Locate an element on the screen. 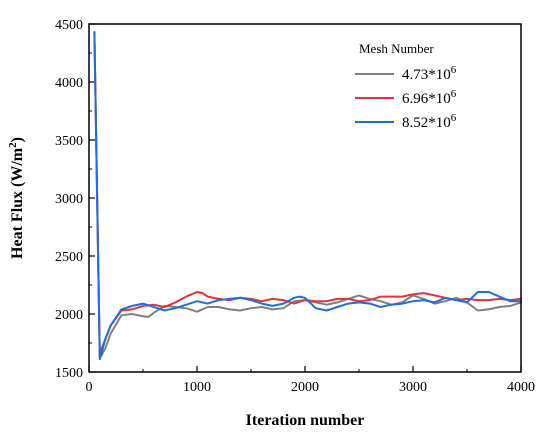 This screenshot has width=550, height=435. x-axis-title: Iteration number is located at coordinates (305, 420).